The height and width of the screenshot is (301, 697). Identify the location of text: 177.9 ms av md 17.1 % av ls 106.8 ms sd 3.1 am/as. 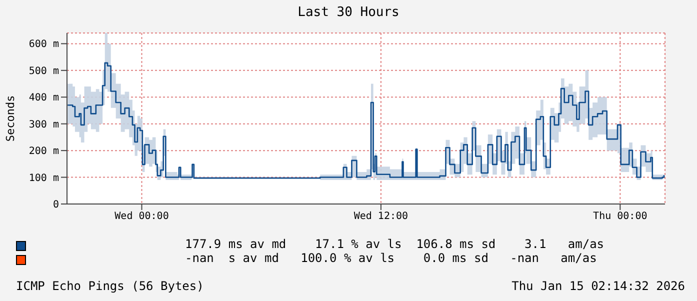
(394, 244).